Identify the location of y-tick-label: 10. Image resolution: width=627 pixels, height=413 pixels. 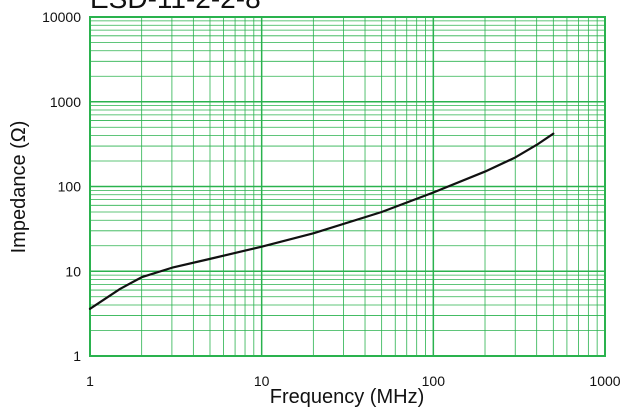
(73, 271).